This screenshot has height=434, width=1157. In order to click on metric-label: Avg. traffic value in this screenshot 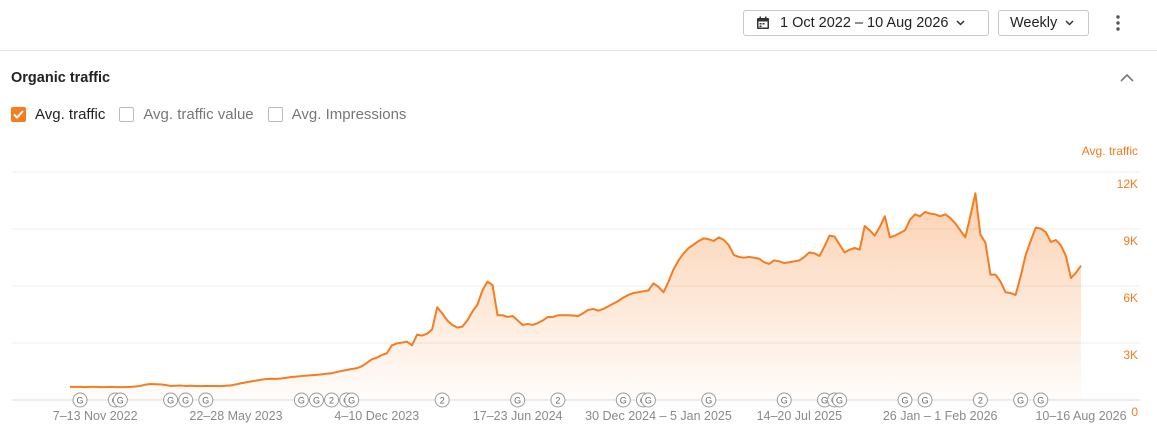, I will do `click(198, 114)`.